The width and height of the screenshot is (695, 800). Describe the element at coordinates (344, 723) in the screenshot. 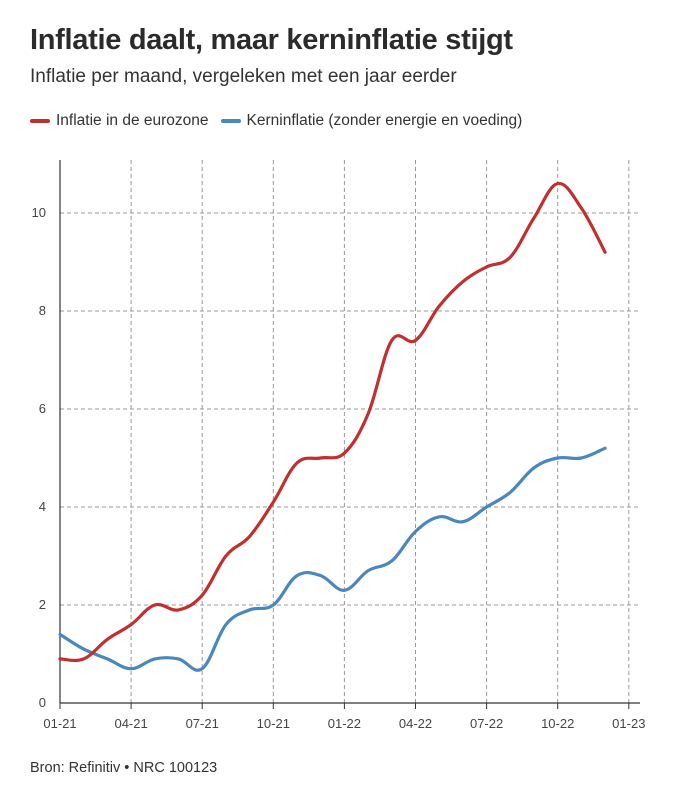

I see `x-tick-label: 01-22` at that location.